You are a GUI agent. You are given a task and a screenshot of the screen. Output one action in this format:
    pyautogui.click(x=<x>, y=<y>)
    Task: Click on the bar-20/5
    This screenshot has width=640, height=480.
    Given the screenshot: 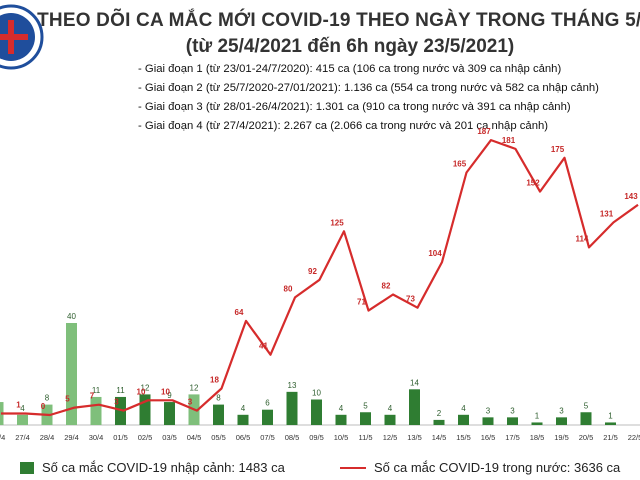 What is the action you would take?
    pyautogui.click(x=586, y=418)
    